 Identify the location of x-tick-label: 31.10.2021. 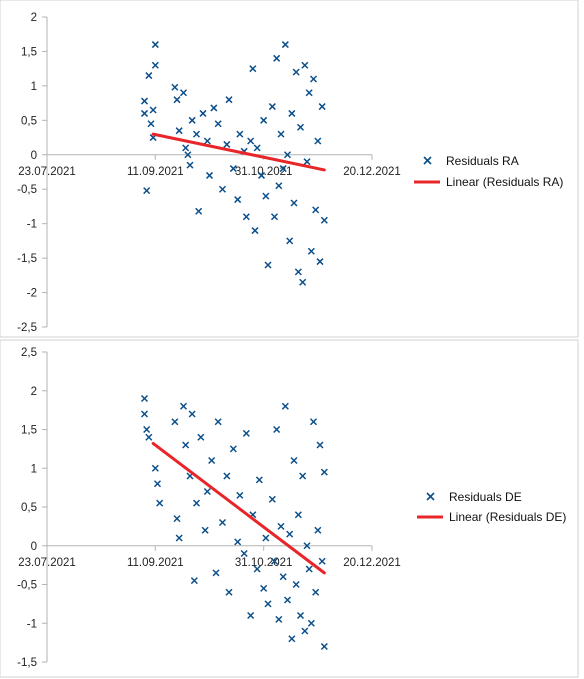
(264, 563).